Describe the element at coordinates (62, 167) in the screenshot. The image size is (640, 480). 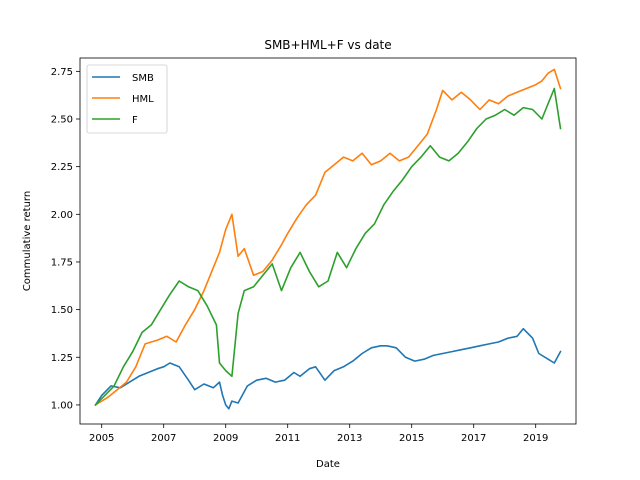
I see `y-tick-label: 2.25` at that location.